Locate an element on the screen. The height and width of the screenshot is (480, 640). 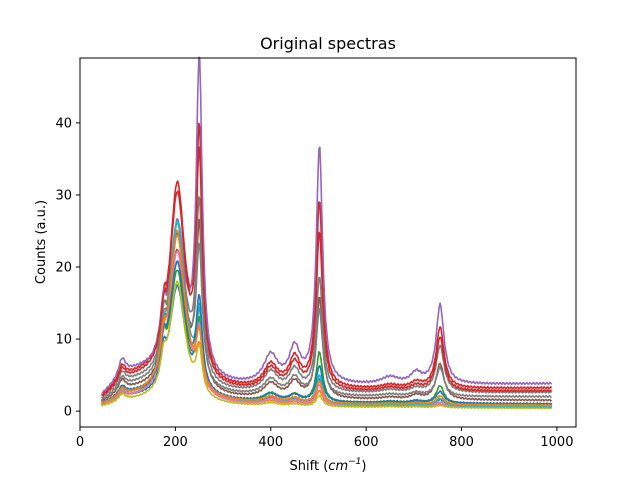
x-axis-label-exponent: −1 is located at coordinates (354, 462).